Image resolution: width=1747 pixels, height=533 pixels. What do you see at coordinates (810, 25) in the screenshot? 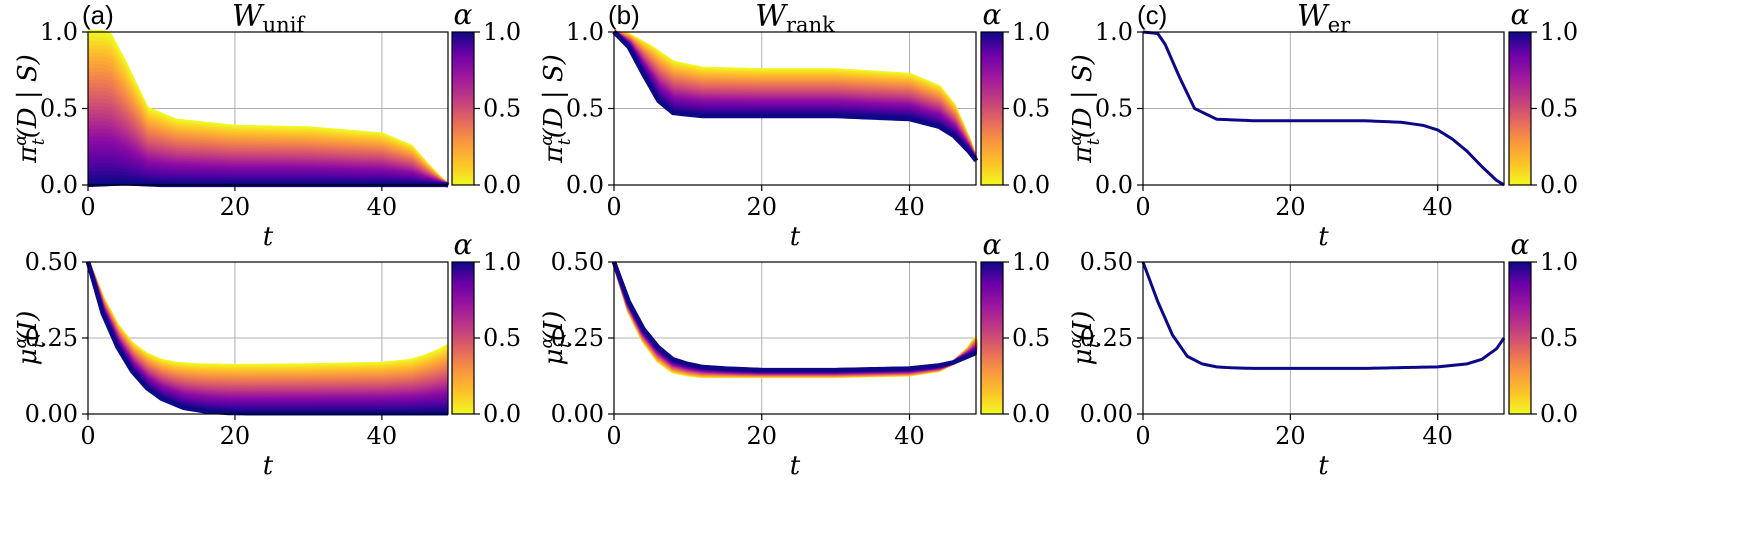
I see `panel-title-subscript: rank` at bounding box center [810, 25].